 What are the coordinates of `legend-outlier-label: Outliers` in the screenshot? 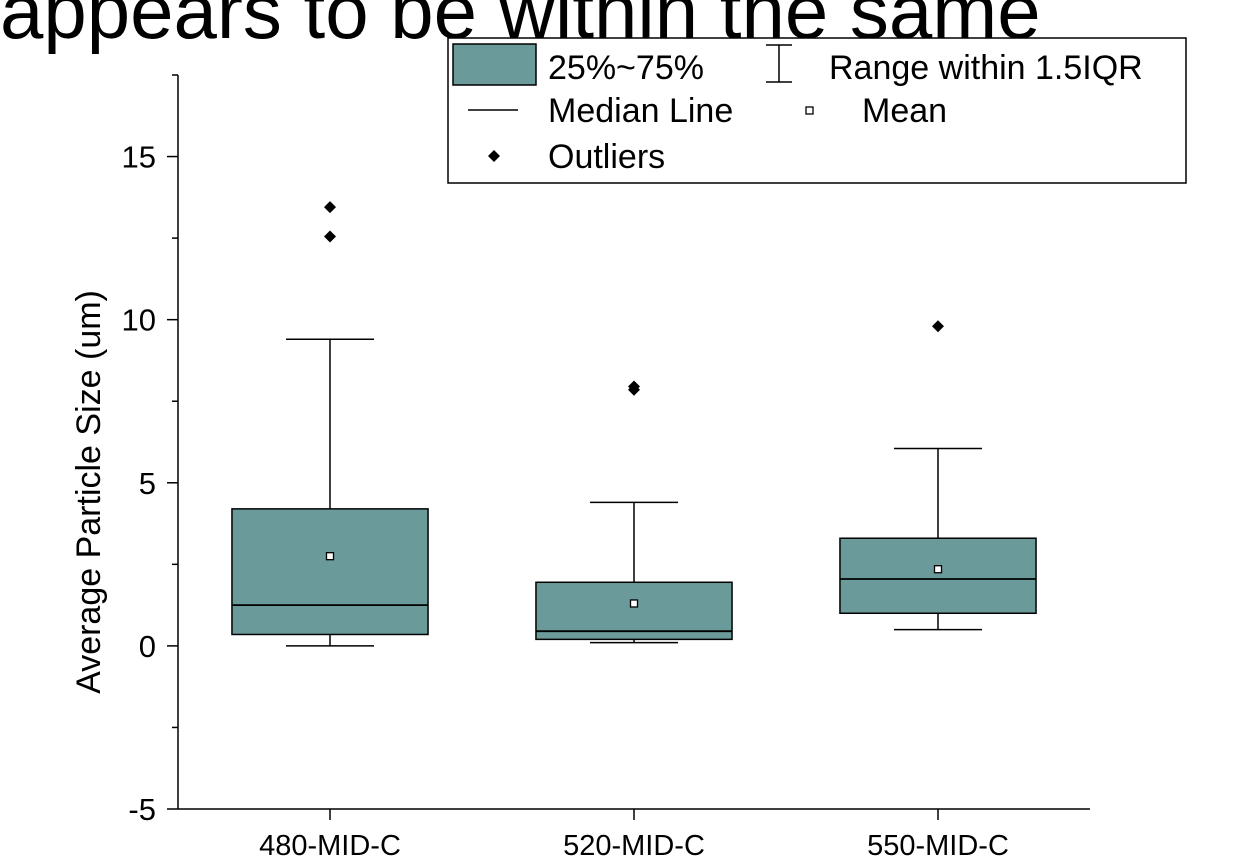 It's located at (606, 157).